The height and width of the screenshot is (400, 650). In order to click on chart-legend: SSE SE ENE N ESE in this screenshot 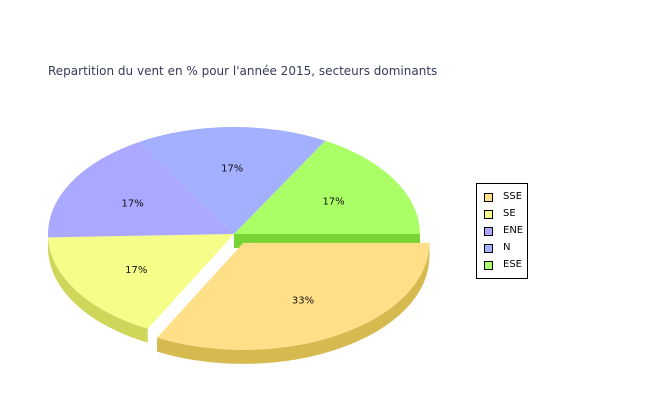, I will do `click(502, 231)`.